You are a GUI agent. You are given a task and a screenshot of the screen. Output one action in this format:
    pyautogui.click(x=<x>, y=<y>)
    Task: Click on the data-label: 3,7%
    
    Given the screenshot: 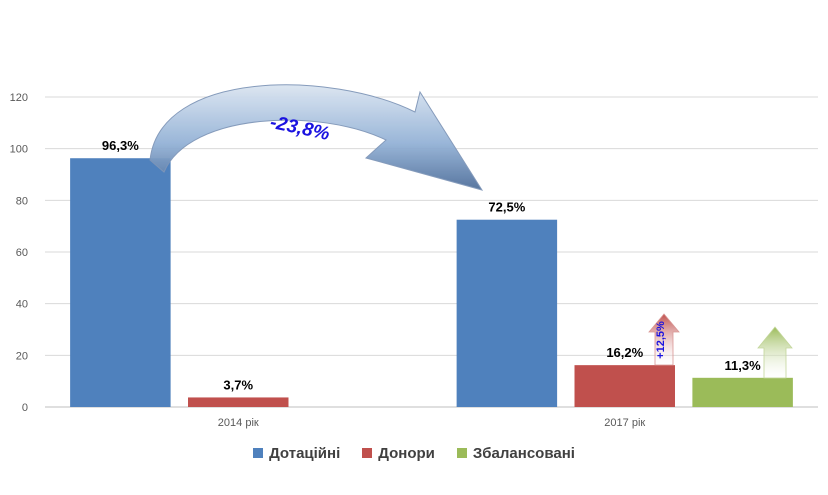 What is the action you would take?
    pyautogui.click(x=238, y=384)
    